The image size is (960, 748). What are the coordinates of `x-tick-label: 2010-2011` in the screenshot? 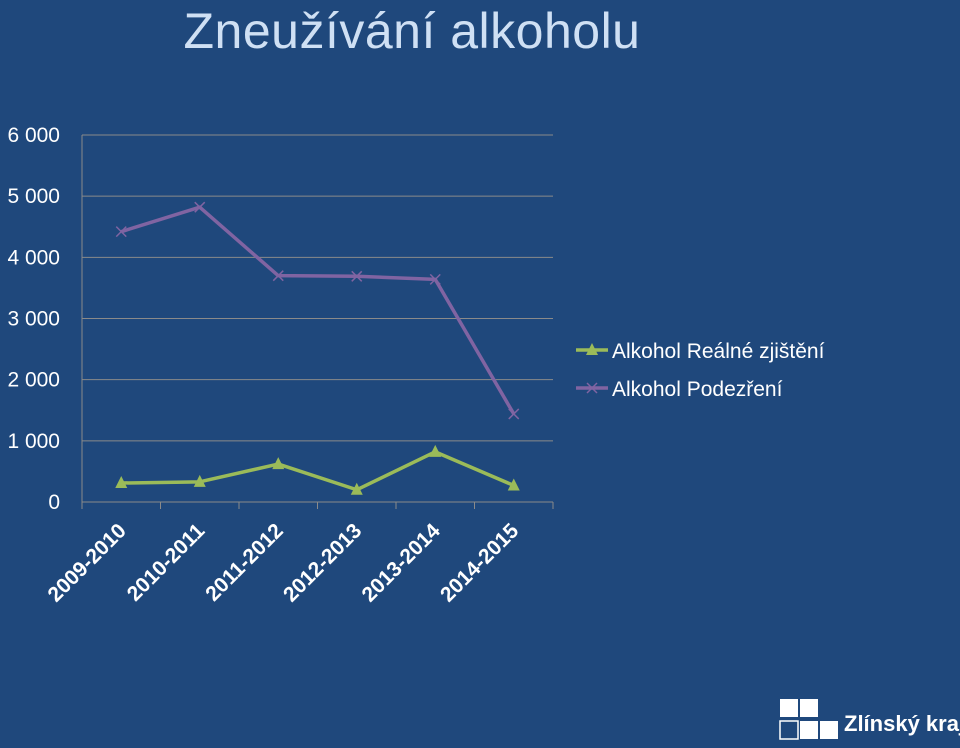 It's located at (166, 562).